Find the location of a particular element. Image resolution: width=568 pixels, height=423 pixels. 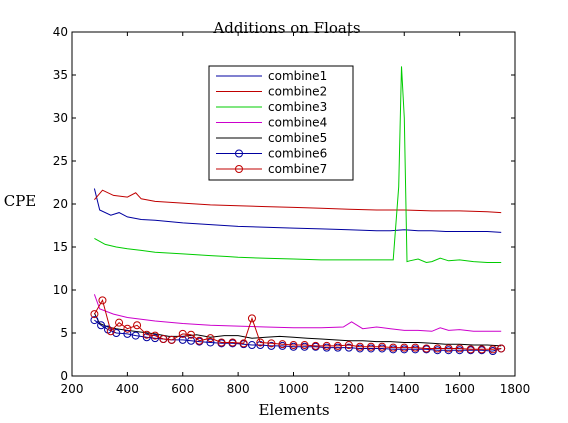

x-tick-label: 1800 is located at coordinates (515, 389).